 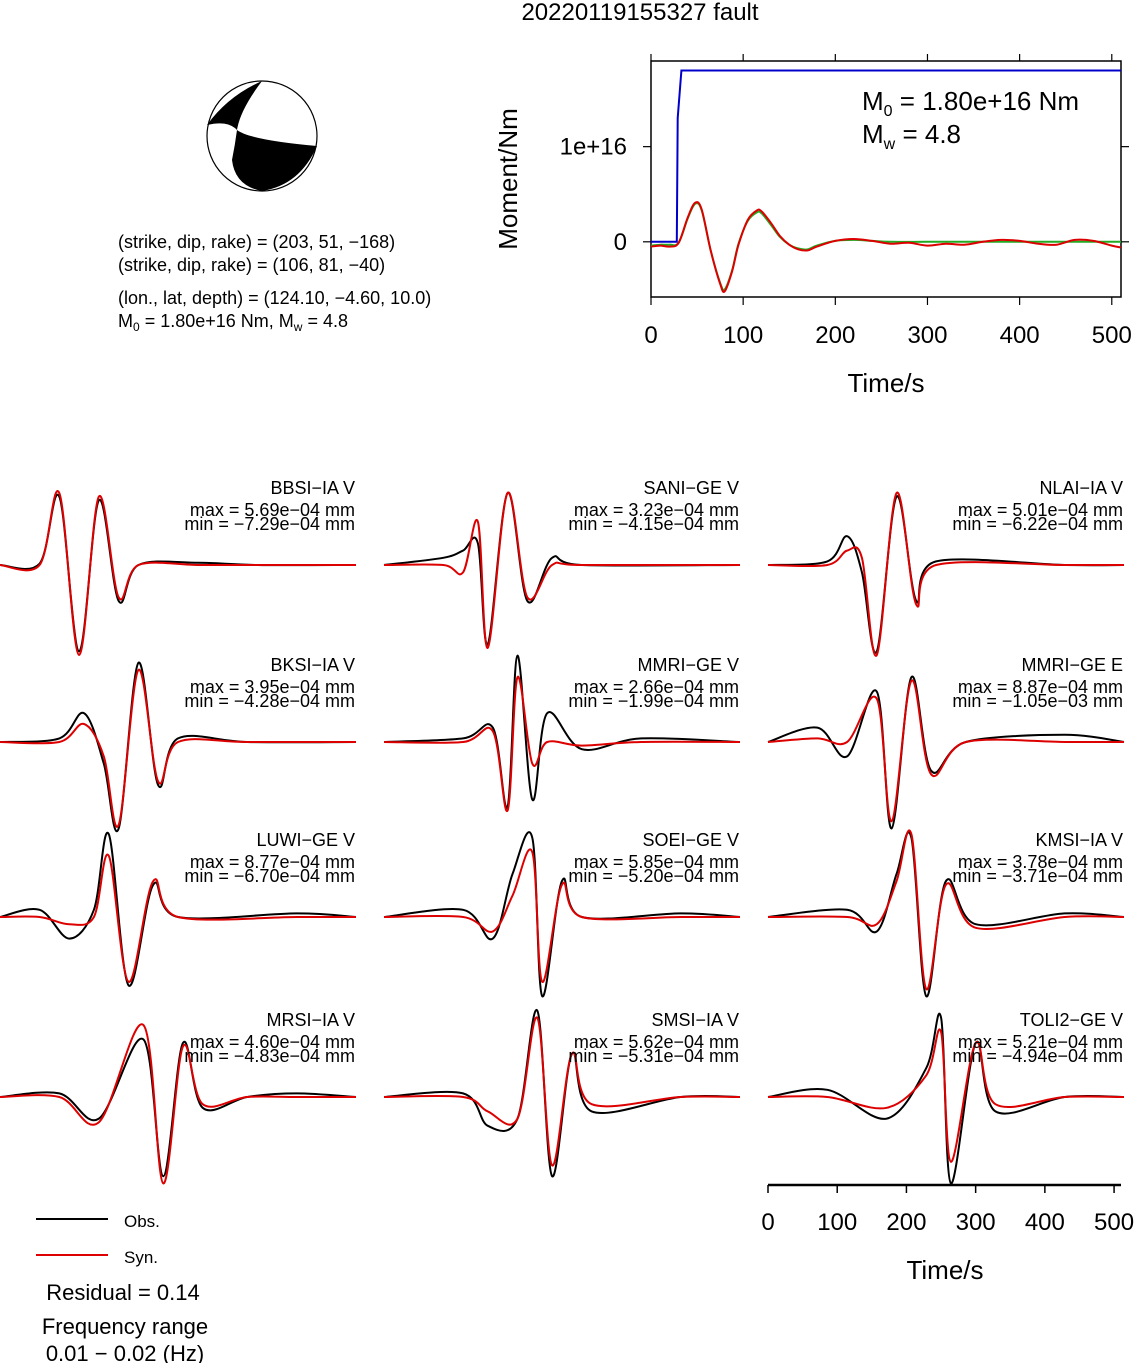 What do you see at coordinates (269, 701) in the screenshot?
I see `station-min: min = −4.28e−04 mm` at bounding box center [269, 701].